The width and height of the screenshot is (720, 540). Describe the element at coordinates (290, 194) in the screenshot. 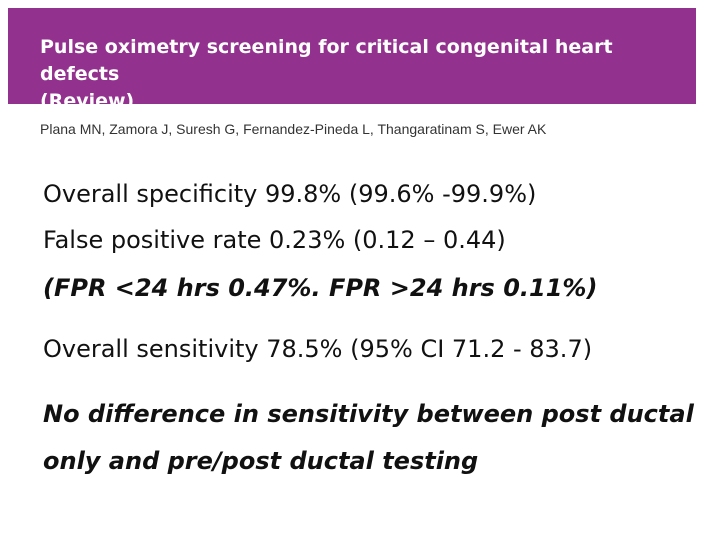

I see `specificity-text: Overall specificity 99.8% (99.6% -99.9%)` at that location.